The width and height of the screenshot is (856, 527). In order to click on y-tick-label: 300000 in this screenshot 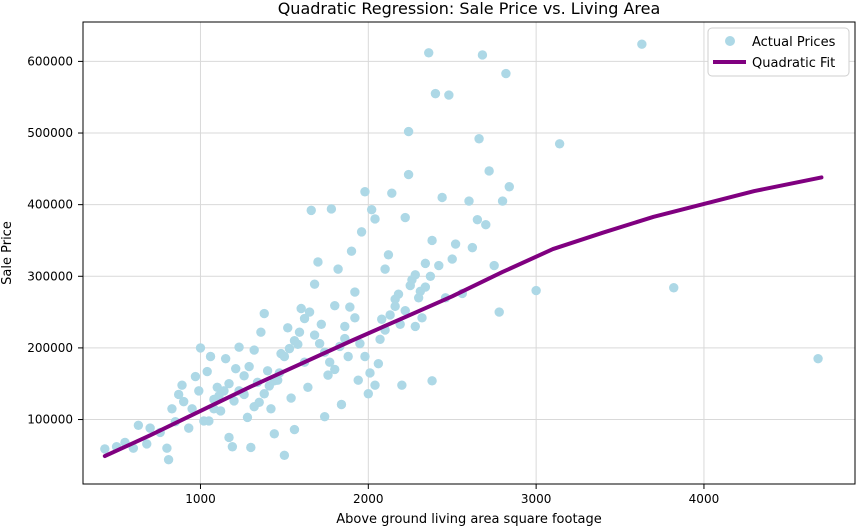, I will do `click(50, 276)`.